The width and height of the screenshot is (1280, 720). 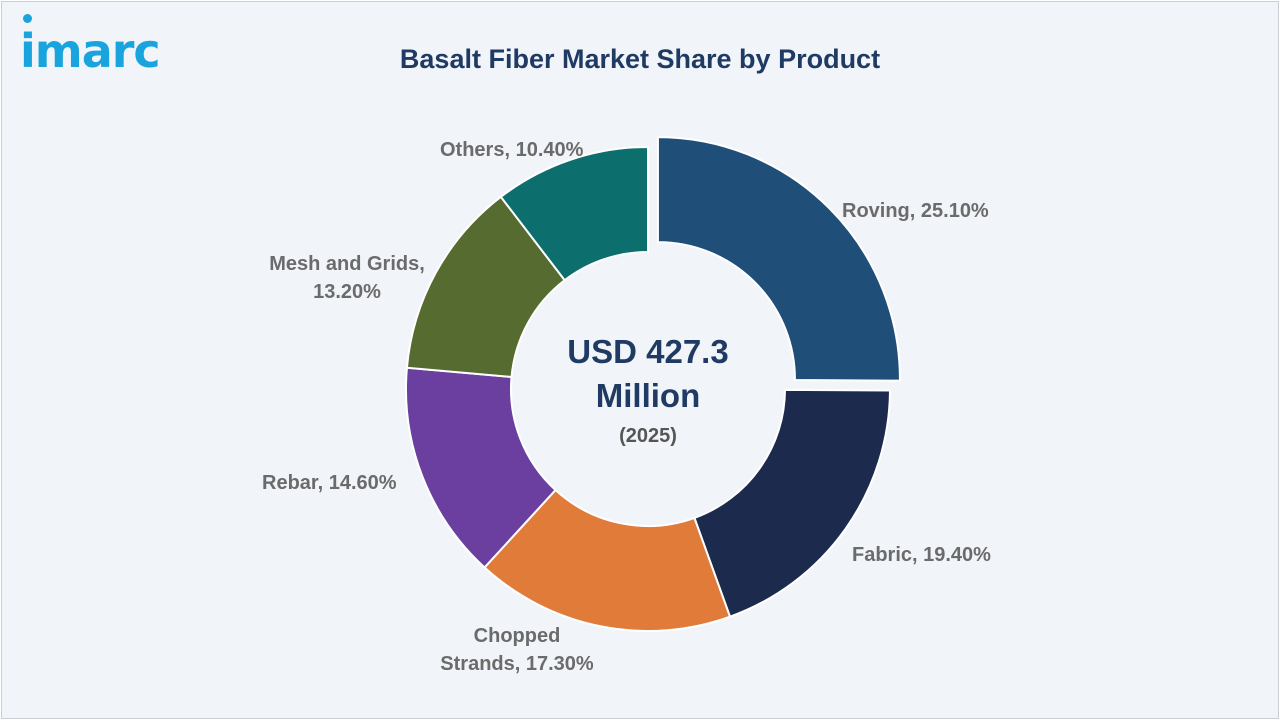 What do you see at coordinates (648, 373) in the screenshot?
I see `center-total-value: USD 427.3 Million` at bounding box center [648, 373].